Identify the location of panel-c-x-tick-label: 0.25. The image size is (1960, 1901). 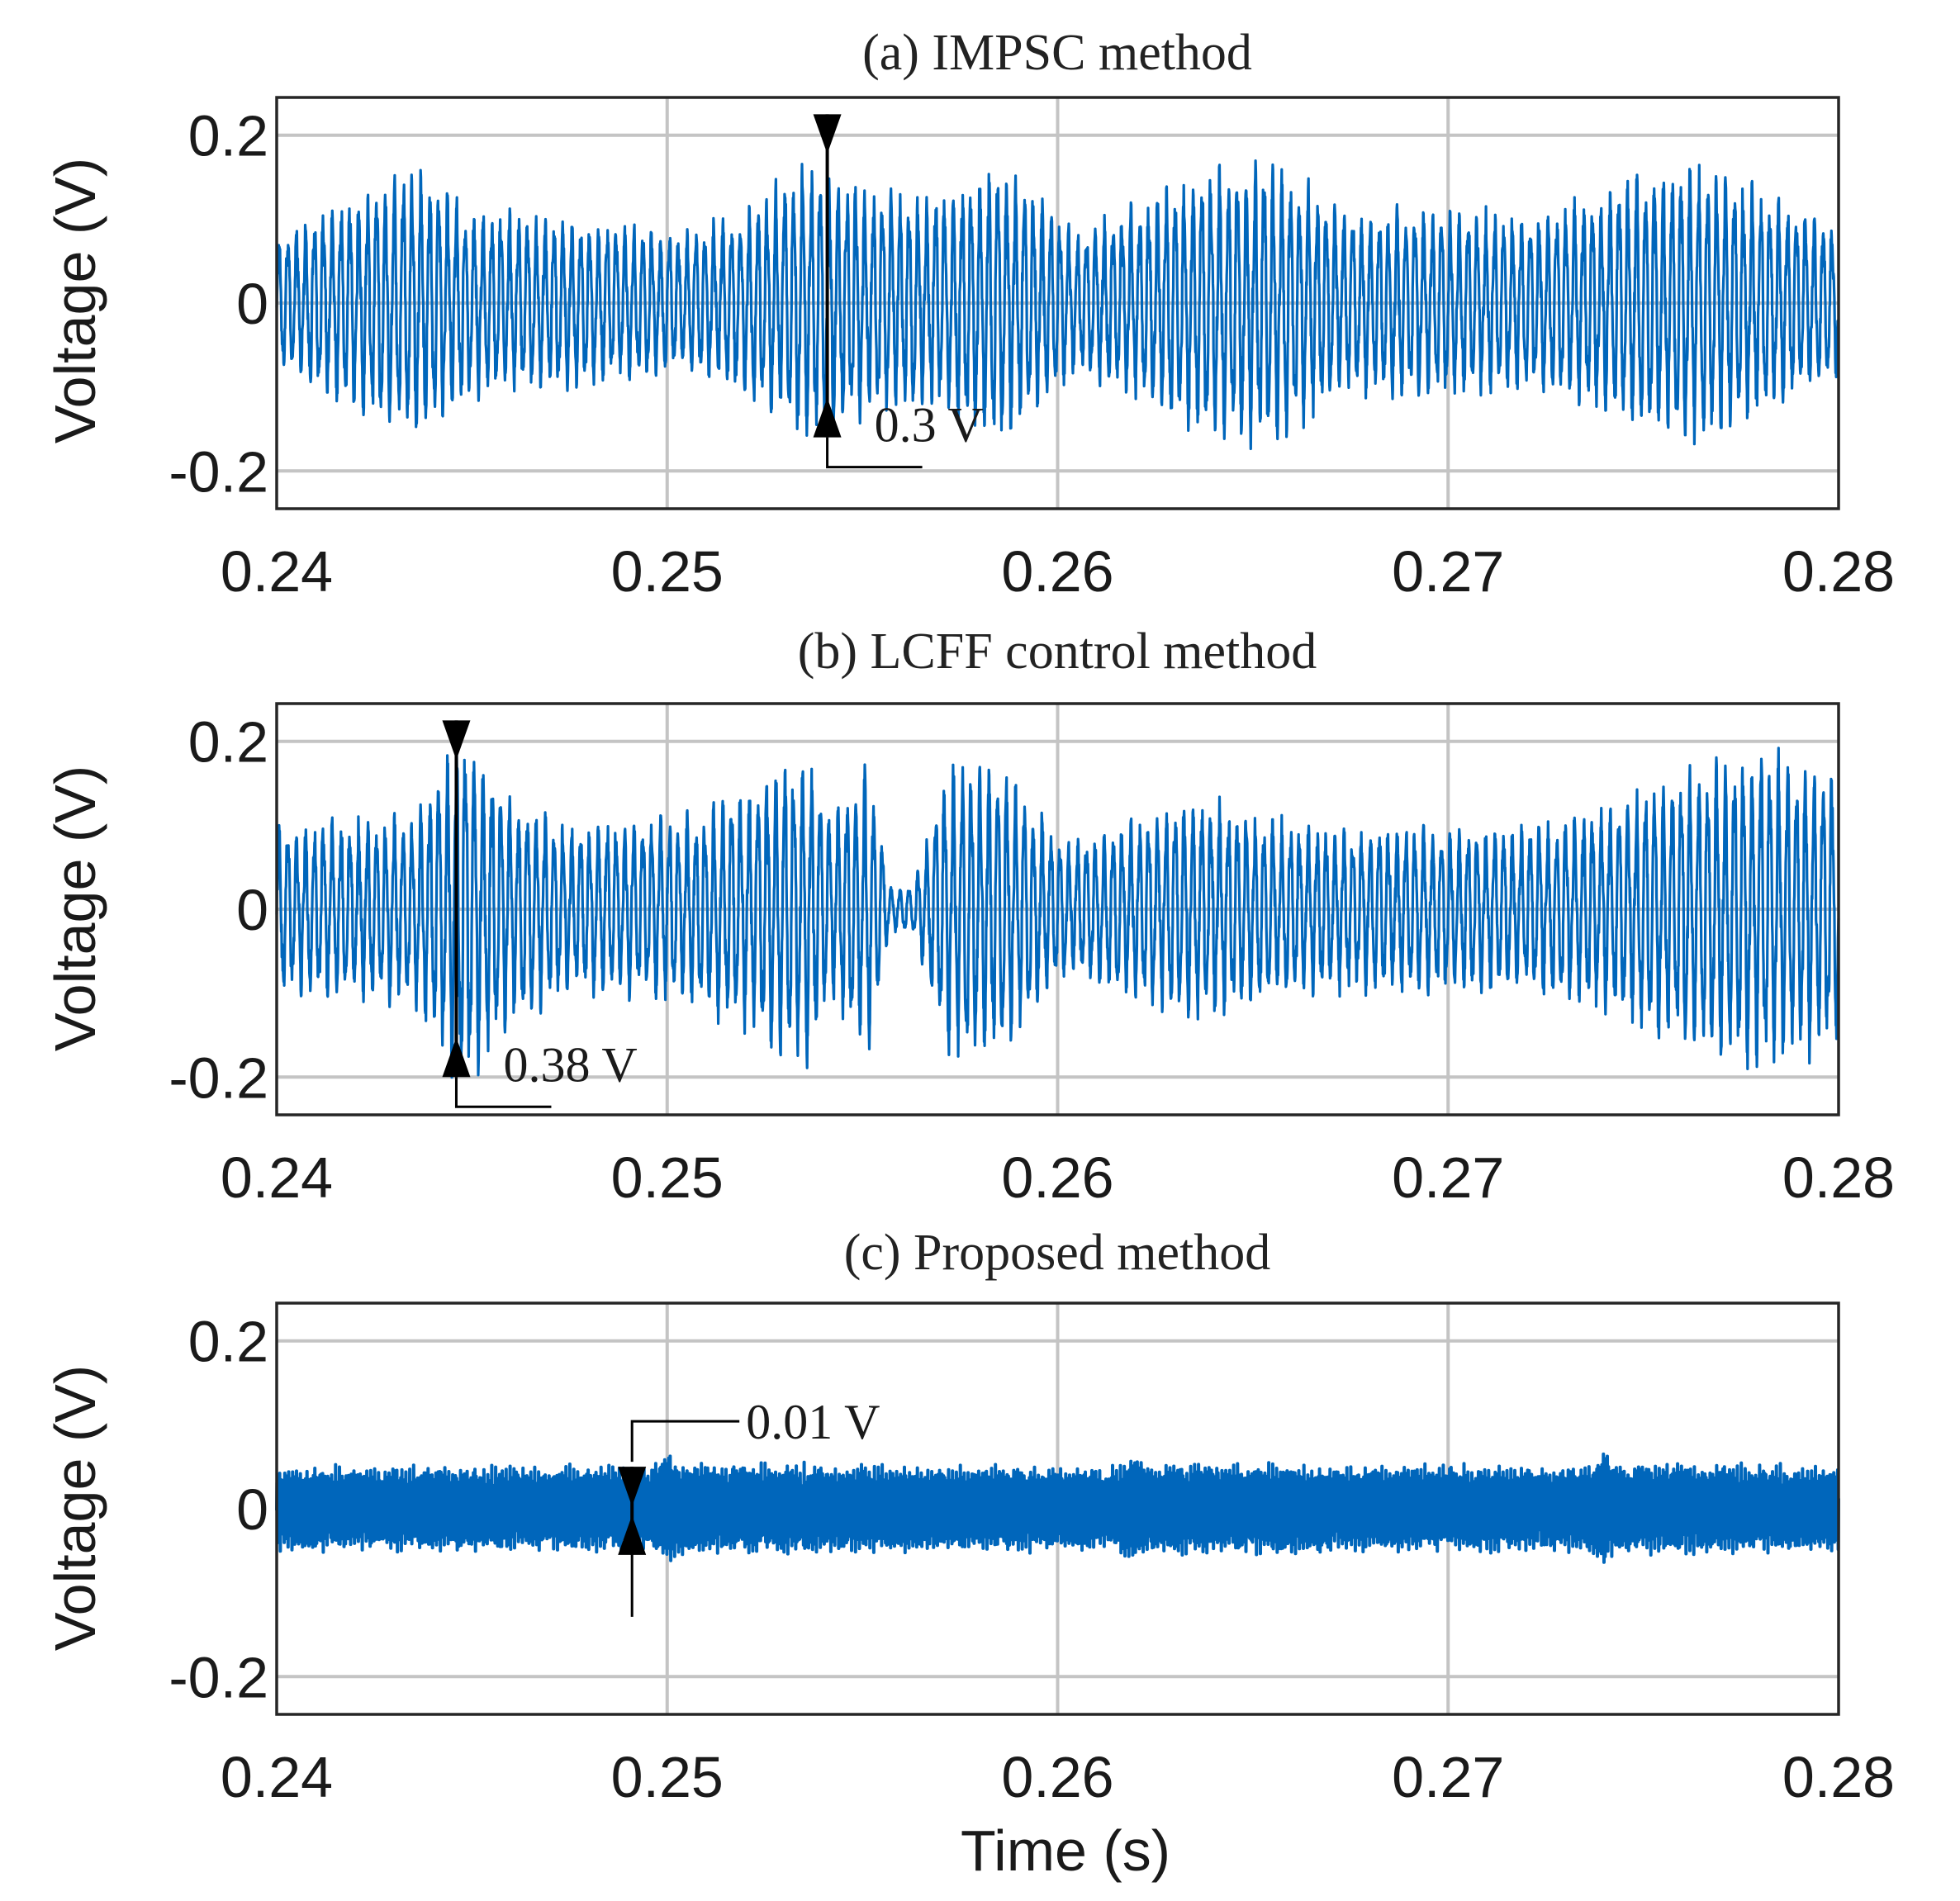
(667, 1777).